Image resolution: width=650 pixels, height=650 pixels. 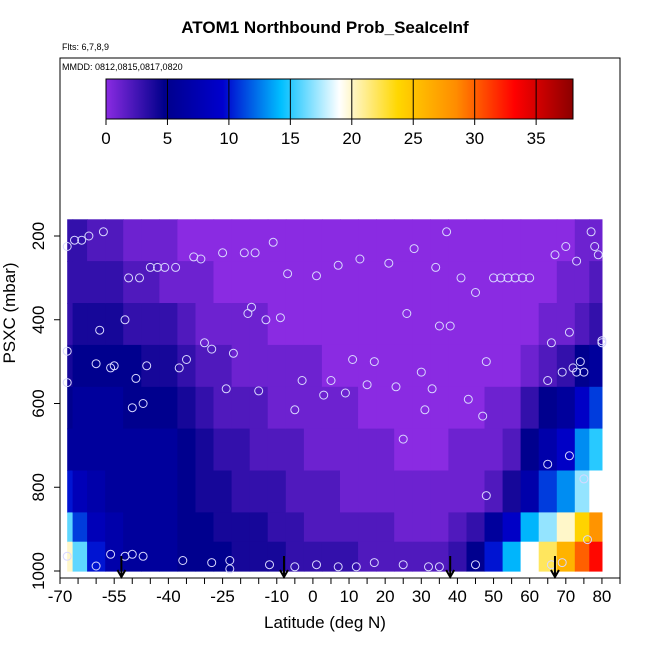 What do you see at coordinates (323, 113) in the screenshot?
I see `colorbar-ticks: 0 5 10 15 20 25 30 35` at bounding box center [323, 113].